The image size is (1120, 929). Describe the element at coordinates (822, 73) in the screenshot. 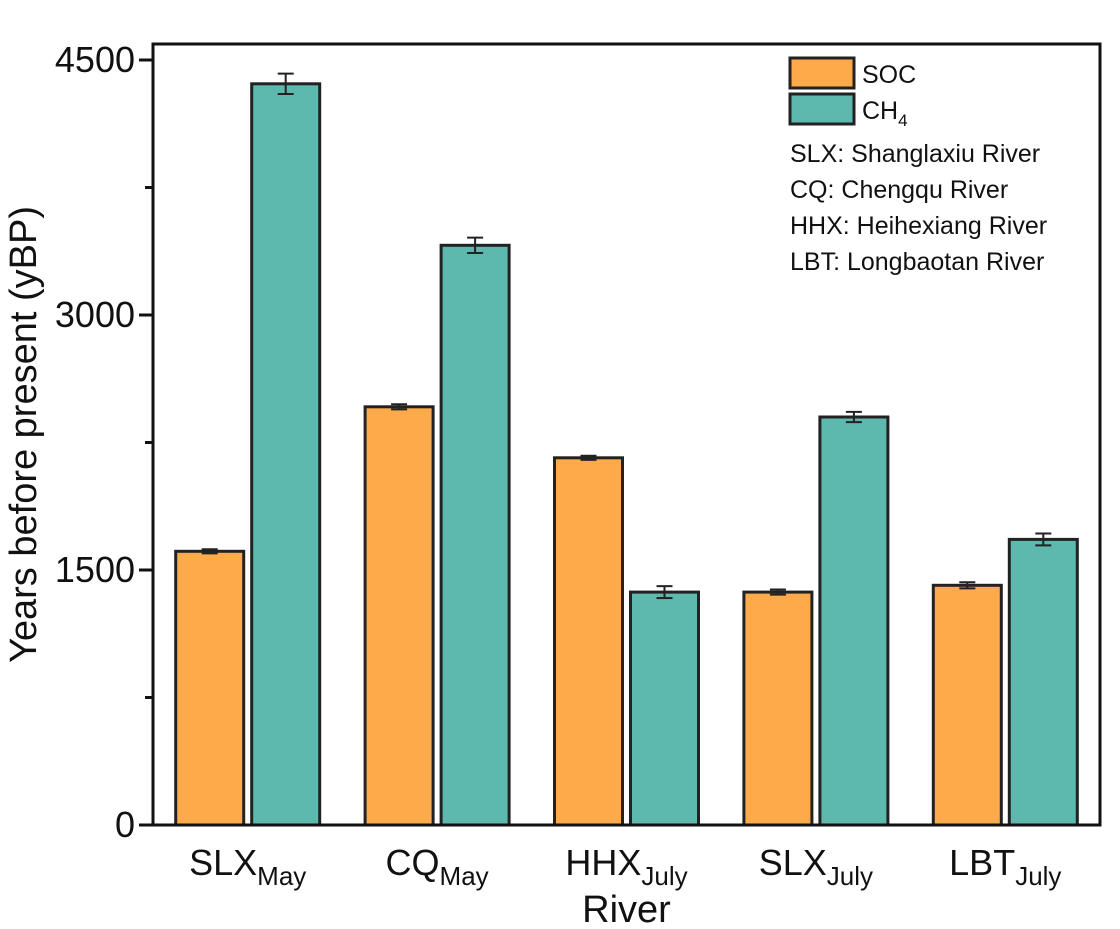

I see `legend-swatch-soc` at that location.